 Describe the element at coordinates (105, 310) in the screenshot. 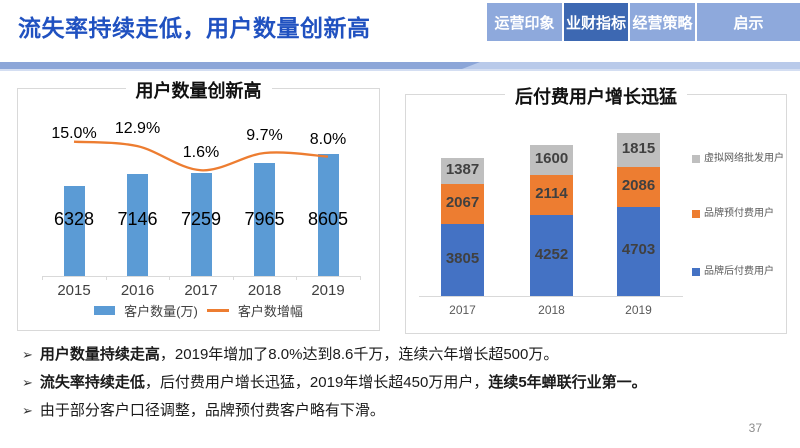

I see `legend-bar-swatch` at that location.